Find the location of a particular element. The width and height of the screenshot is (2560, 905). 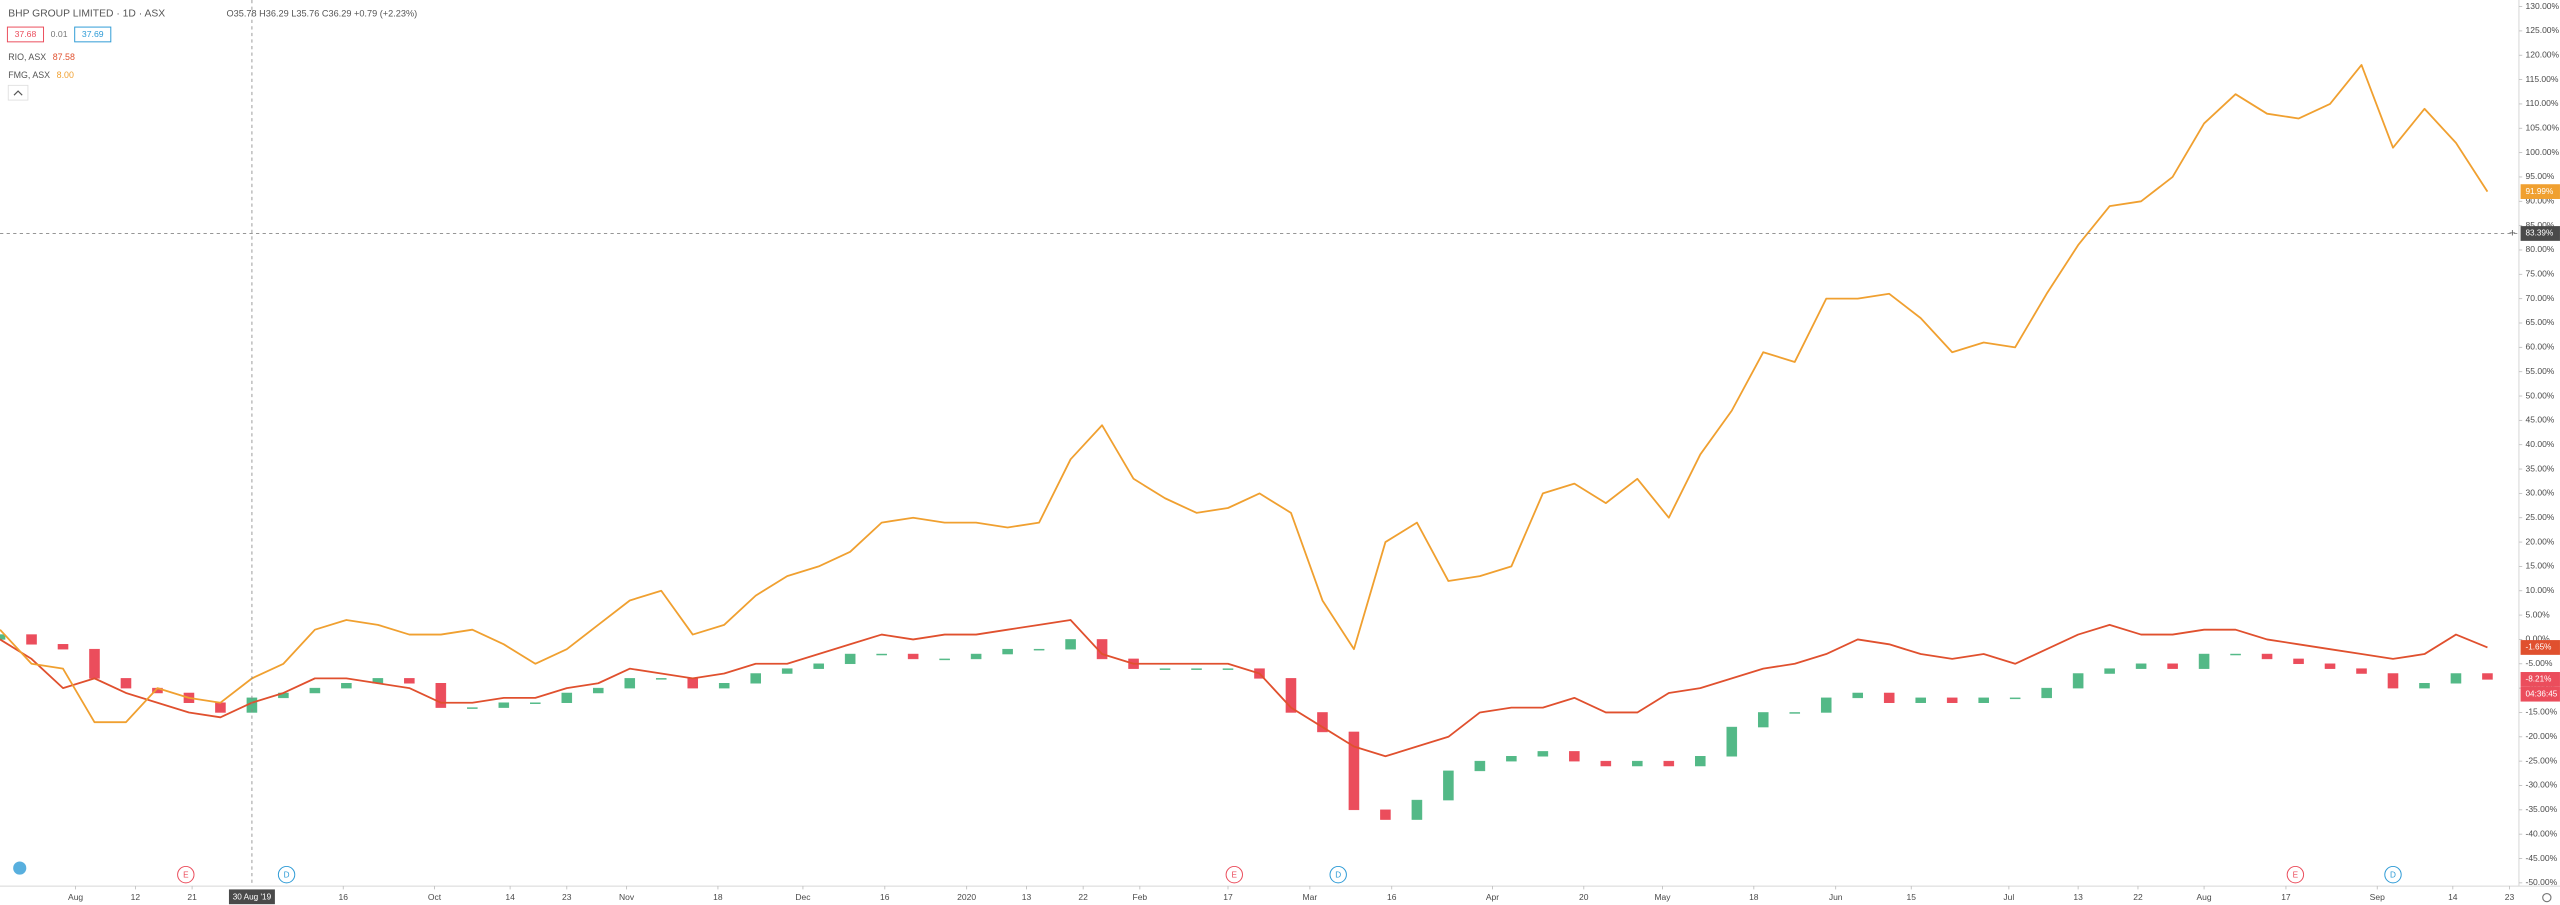

x-tick-label: Jul is located at coordinates (2008, 897).